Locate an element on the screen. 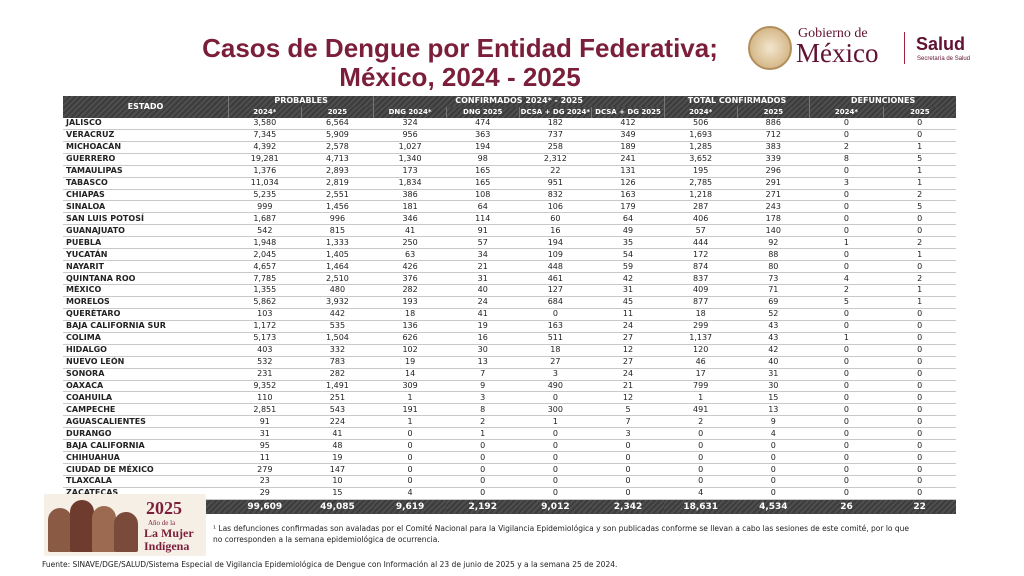 The height and width of the screenshot is (576, 1024). table-row: CAMPECHE 2,851 543 191 8 300 5 491 13 0 0 is located at coordinates (509, 410).